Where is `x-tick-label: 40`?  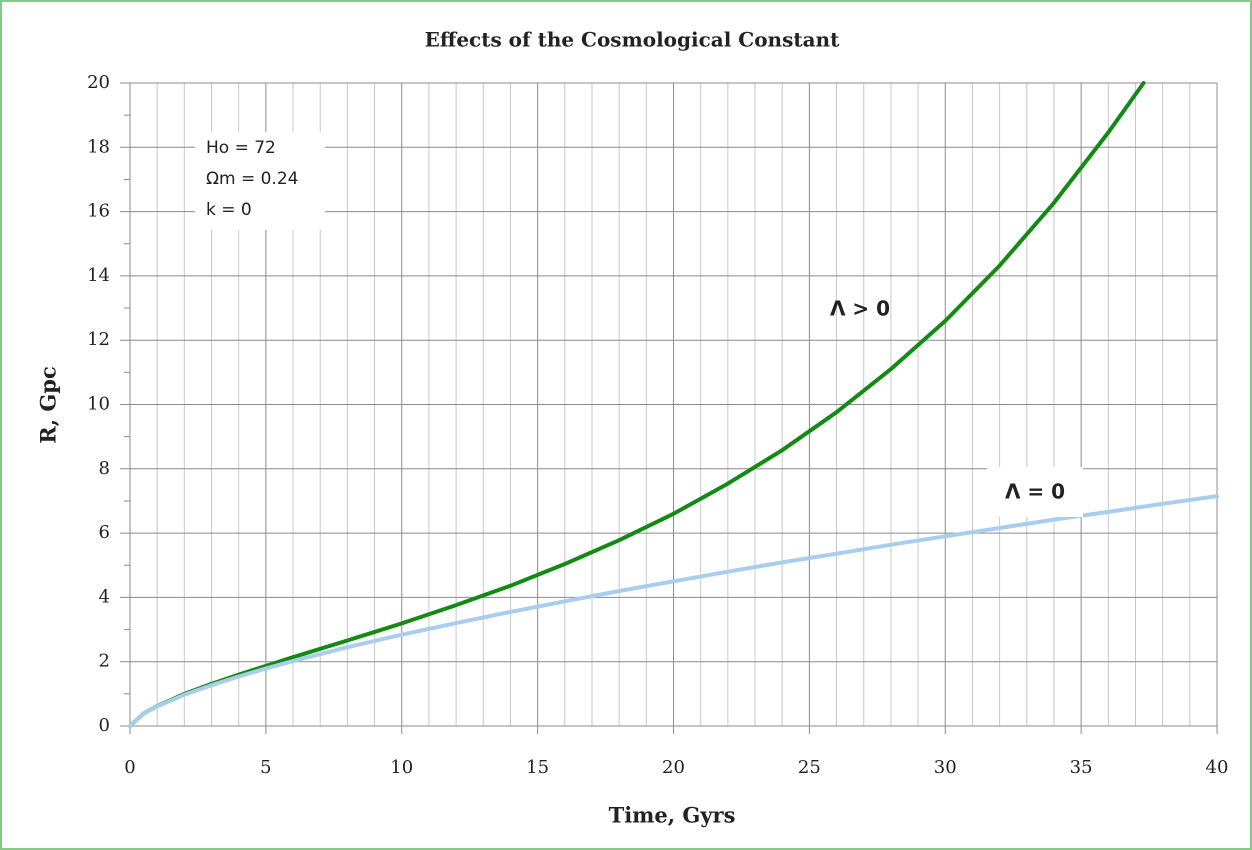
x-tick-label: 40 is located at coordinates (1217, 767).